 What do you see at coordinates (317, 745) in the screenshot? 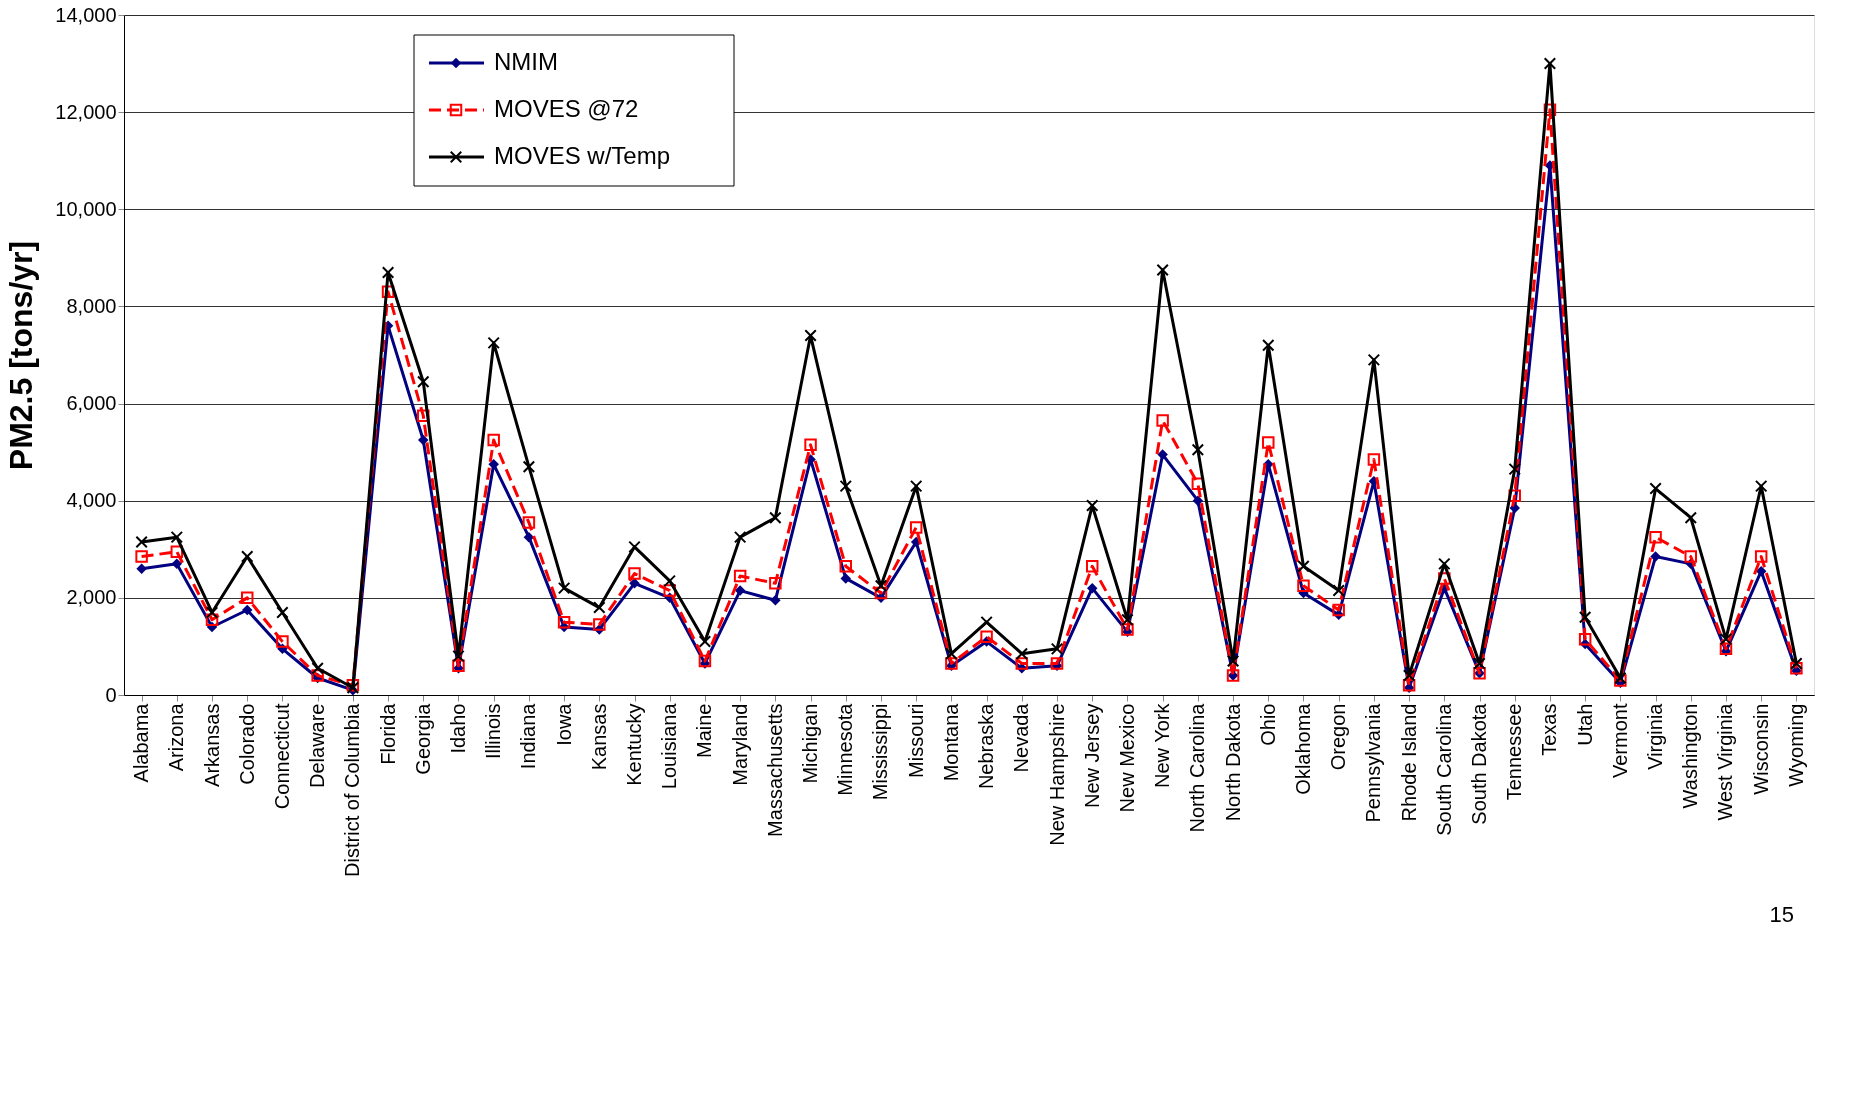
I see `x-tick-label: Delaware` at bounding box center [317, 745].